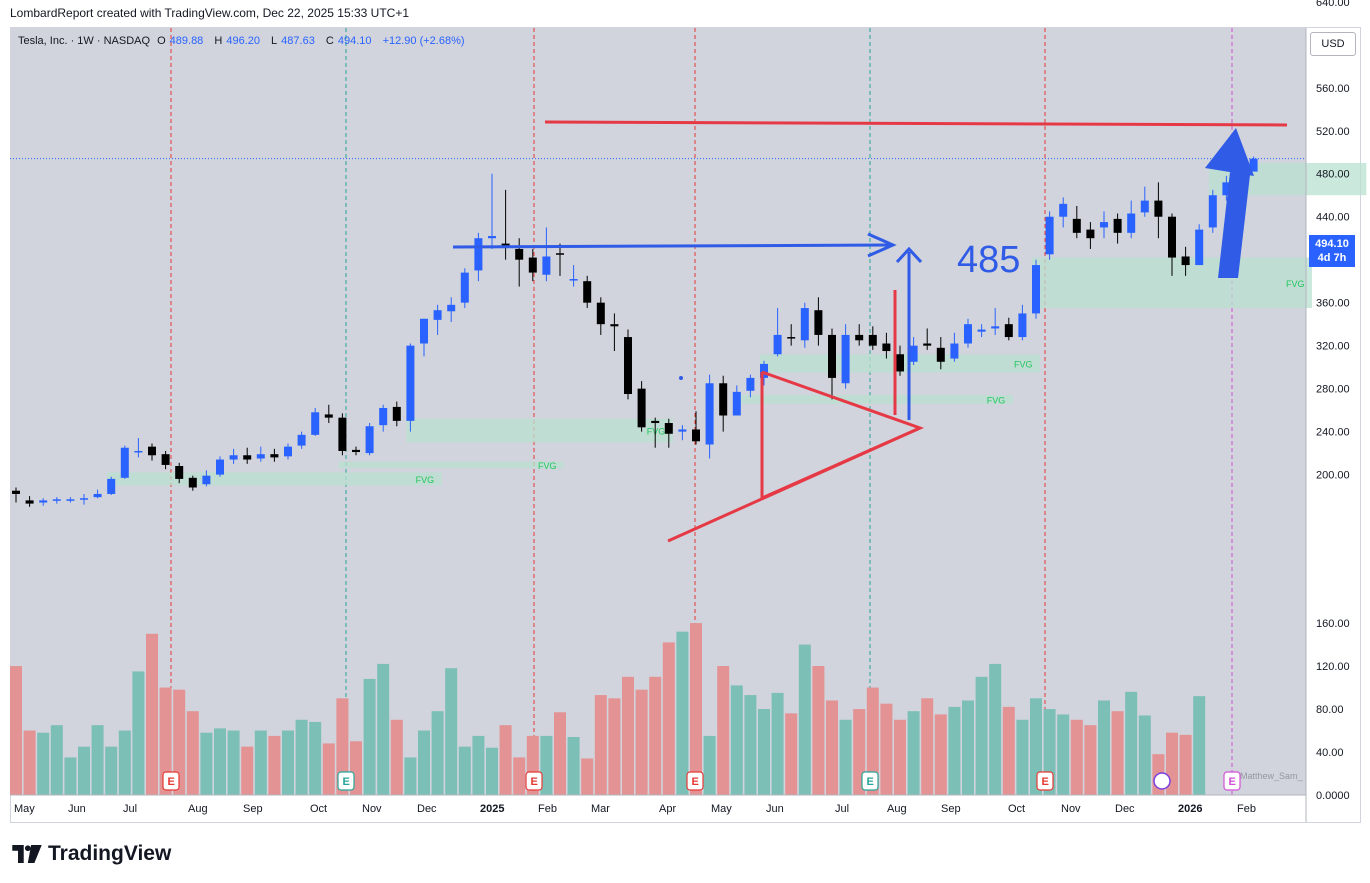 Image resolution: width=1370 pixels, height=883 pixels. What do you see at coordinates (1045, 782) in the screenshot?
I see `earnings-label-5: E` at bounding box center [1045, 782].